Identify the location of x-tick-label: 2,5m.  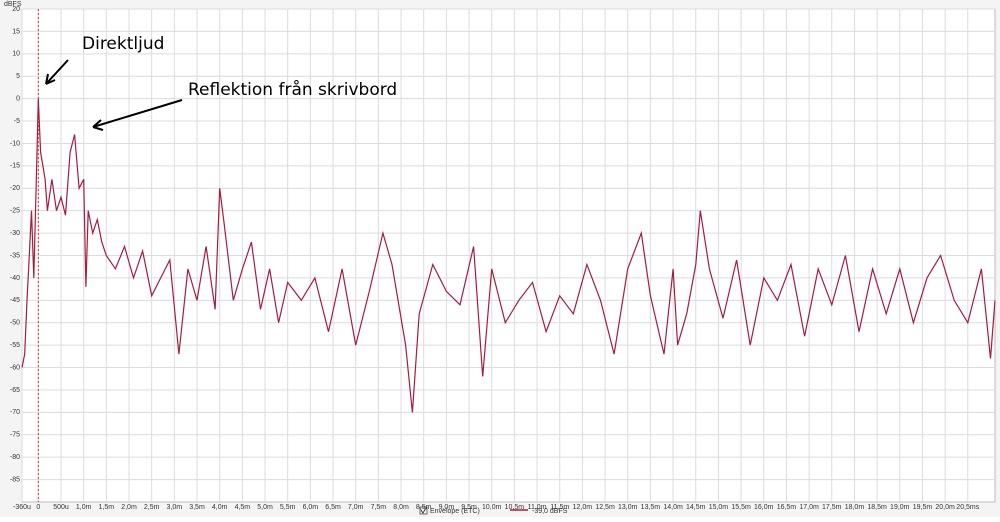
(152, 507).